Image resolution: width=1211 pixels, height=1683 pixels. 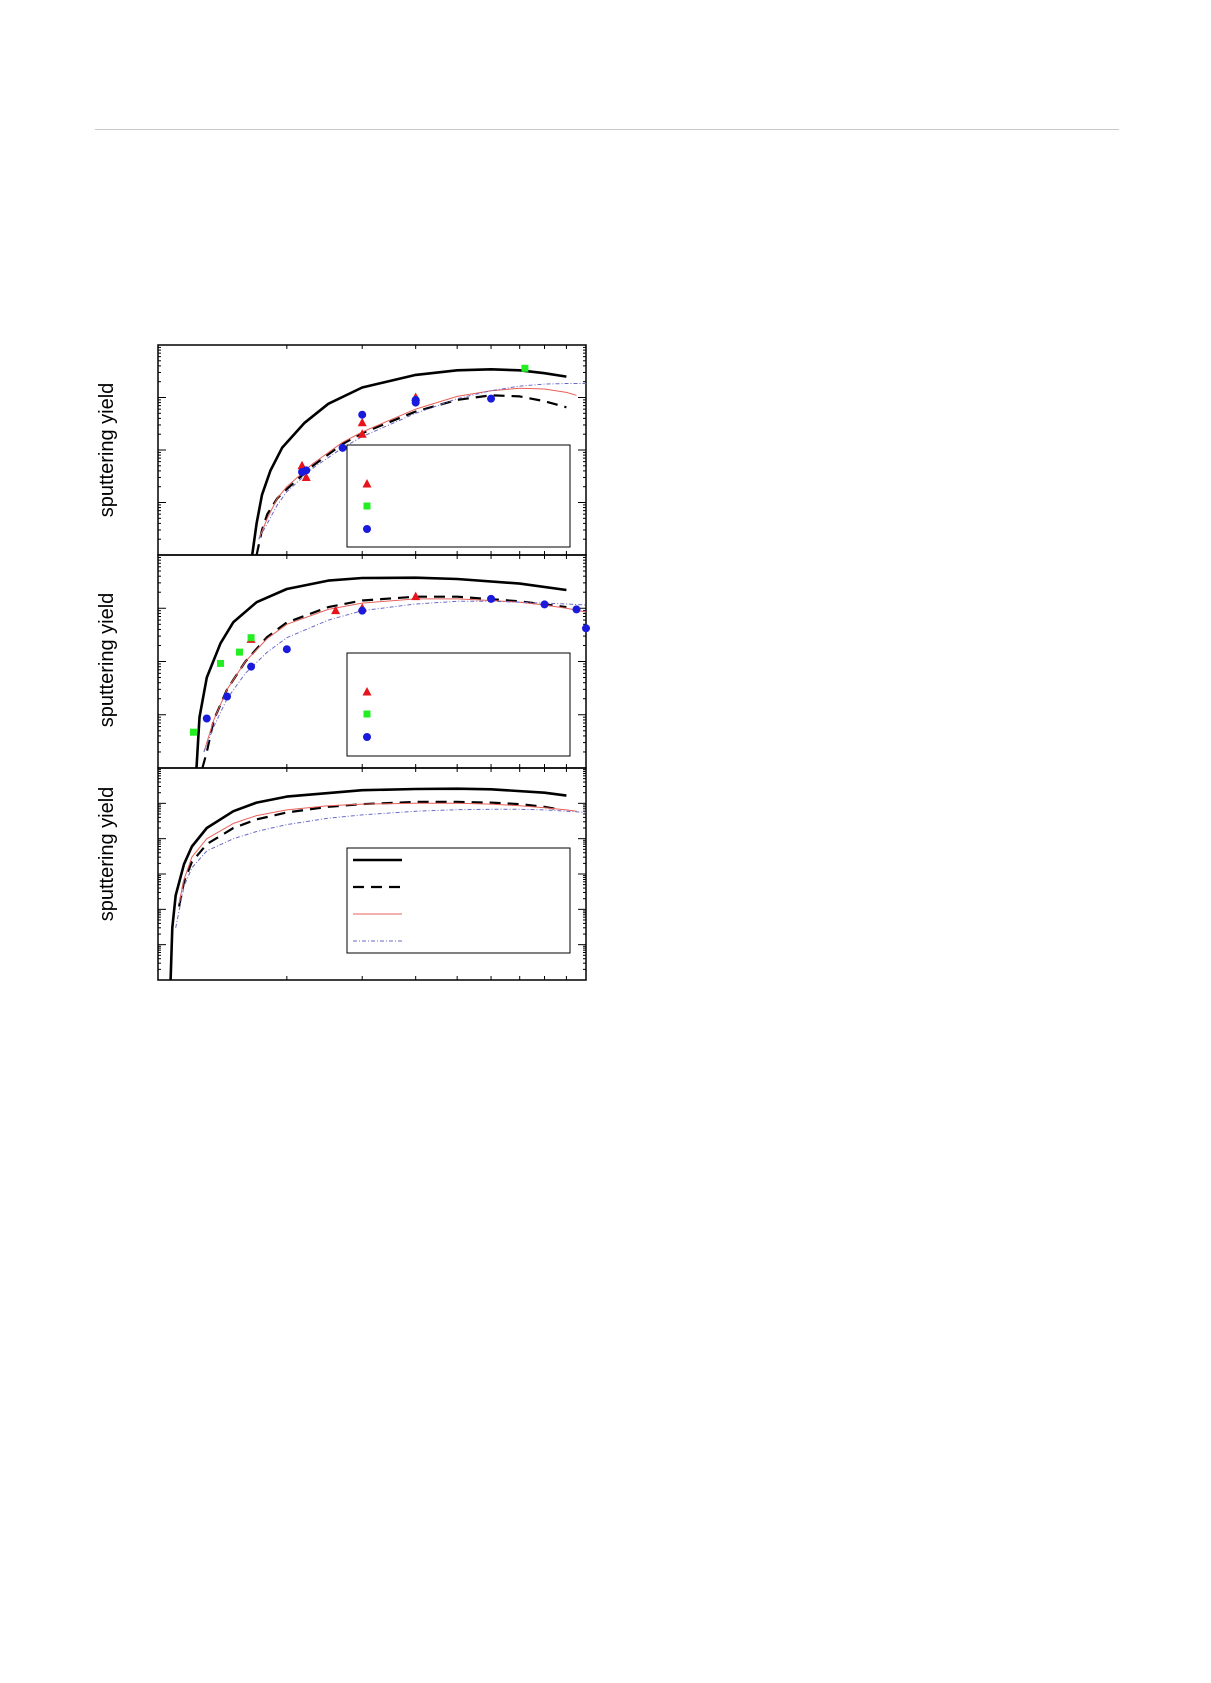 I want to click on panel-middle-points, so click(x=389, y=663).